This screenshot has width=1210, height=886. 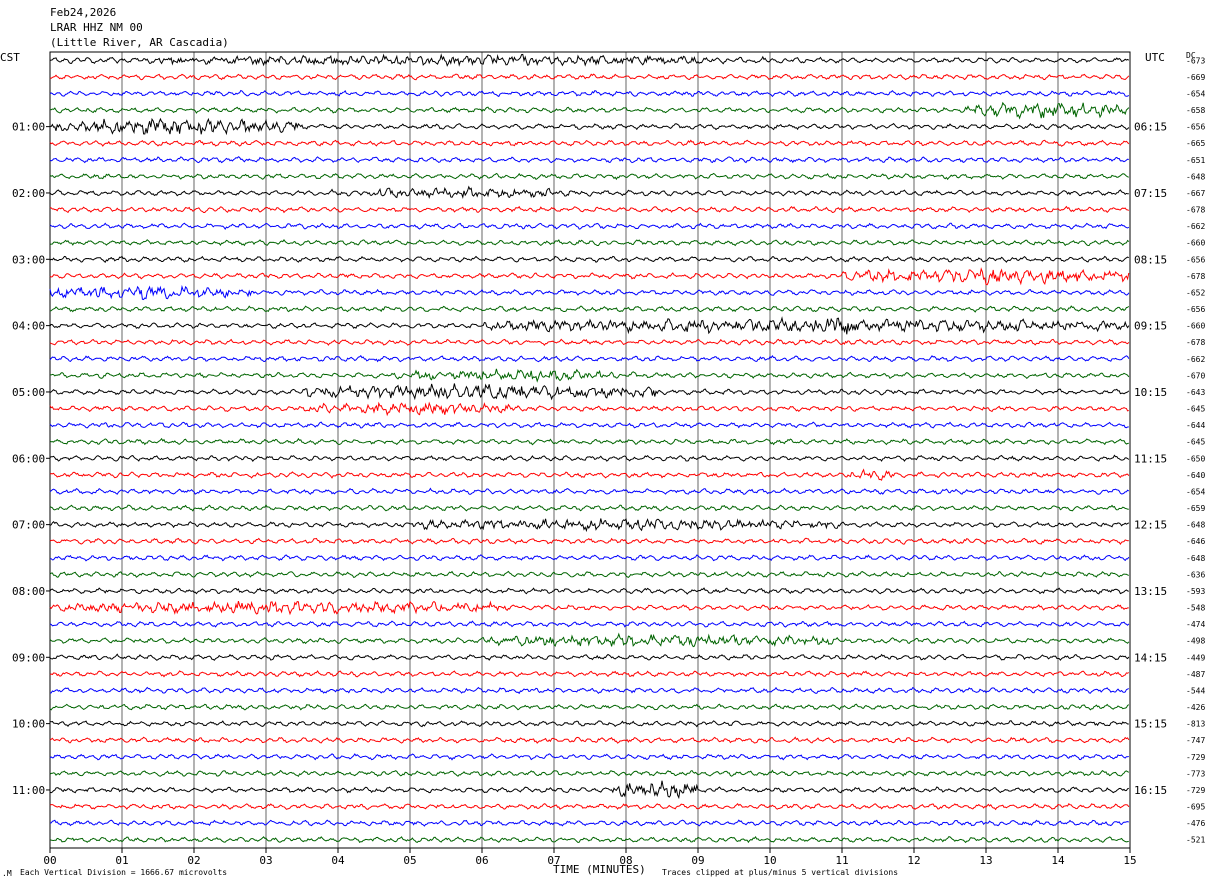 What do you see at coordinates (28, 127) in the screenshot?
I see `left-hour-label: 01:00` at bounding box center [28, 127].